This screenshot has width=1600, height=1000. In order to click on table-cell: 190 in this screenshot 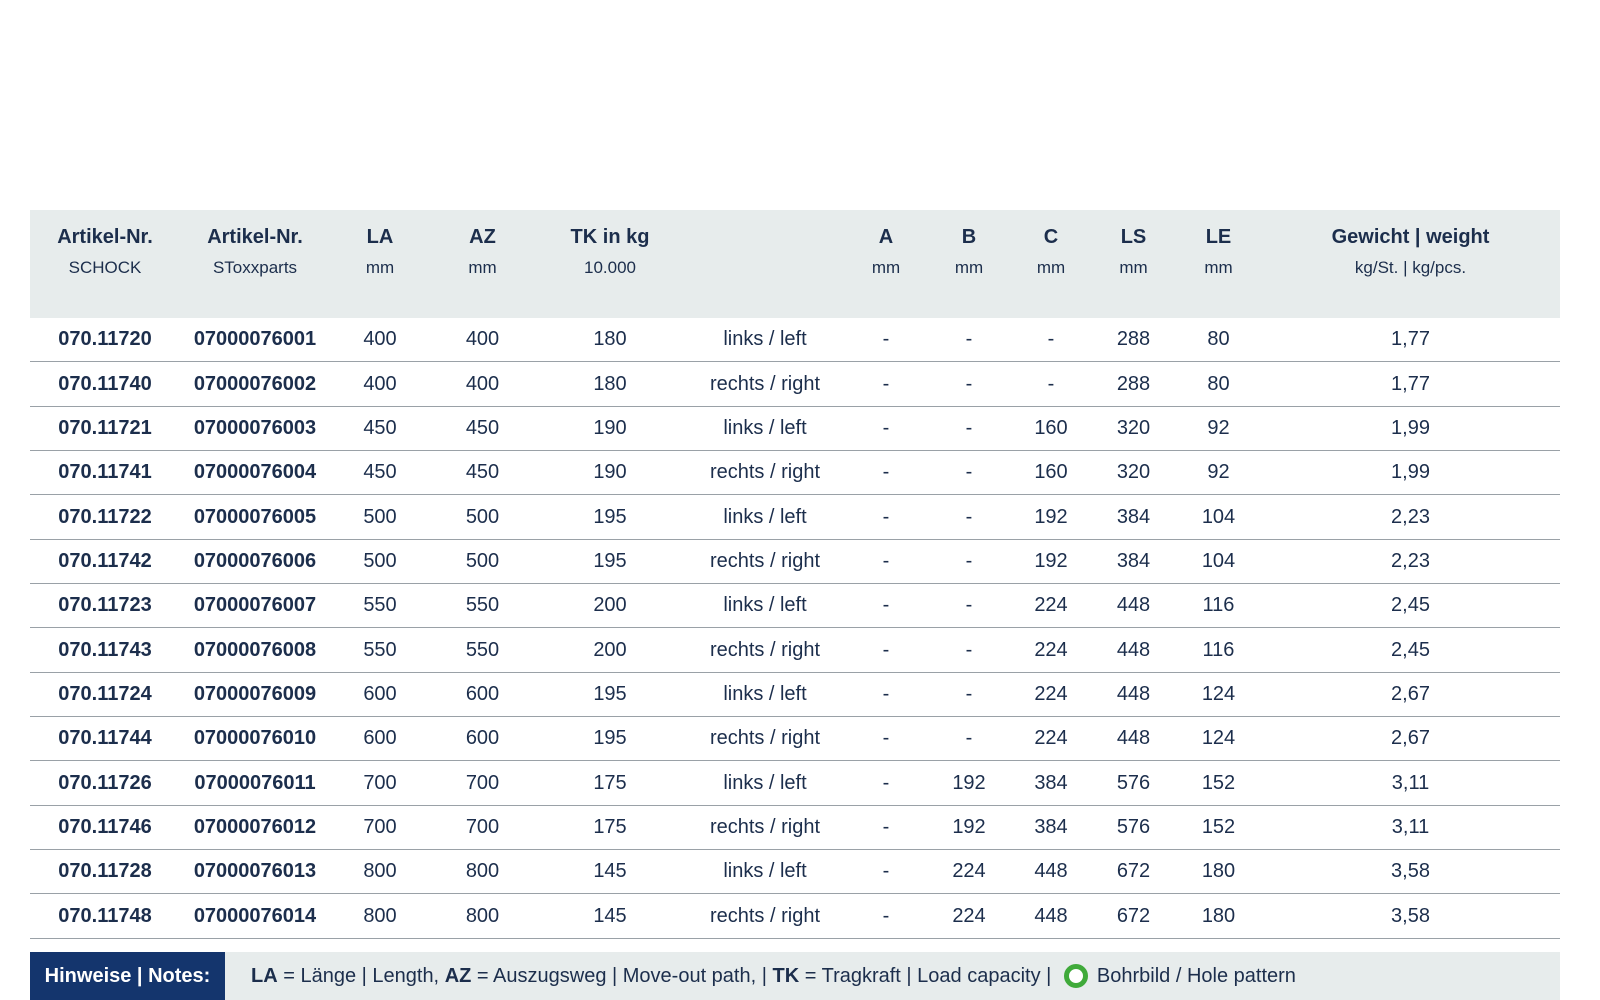, I will do `click(610, 427)`.